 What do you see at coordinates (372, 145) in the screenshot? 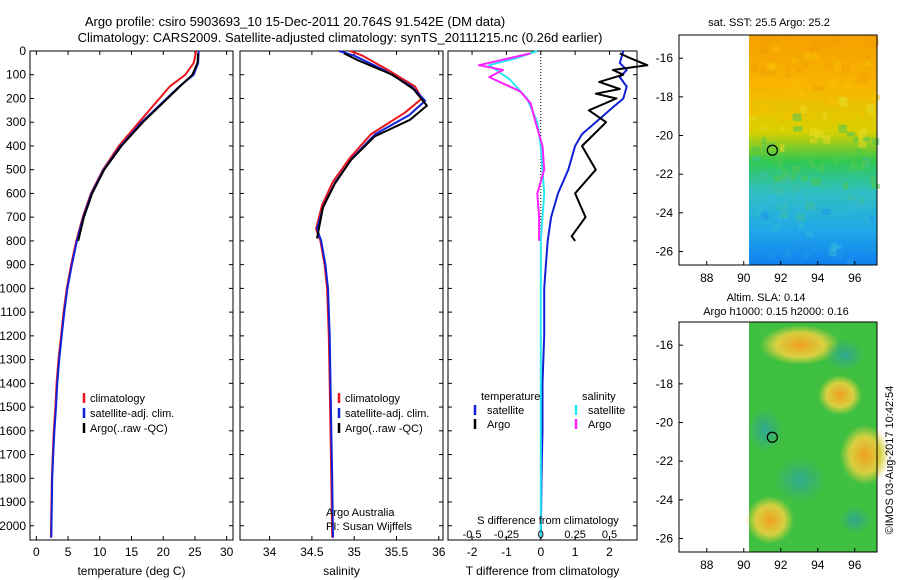
I see `salinity-series-black` at bounding box center [372, 145].